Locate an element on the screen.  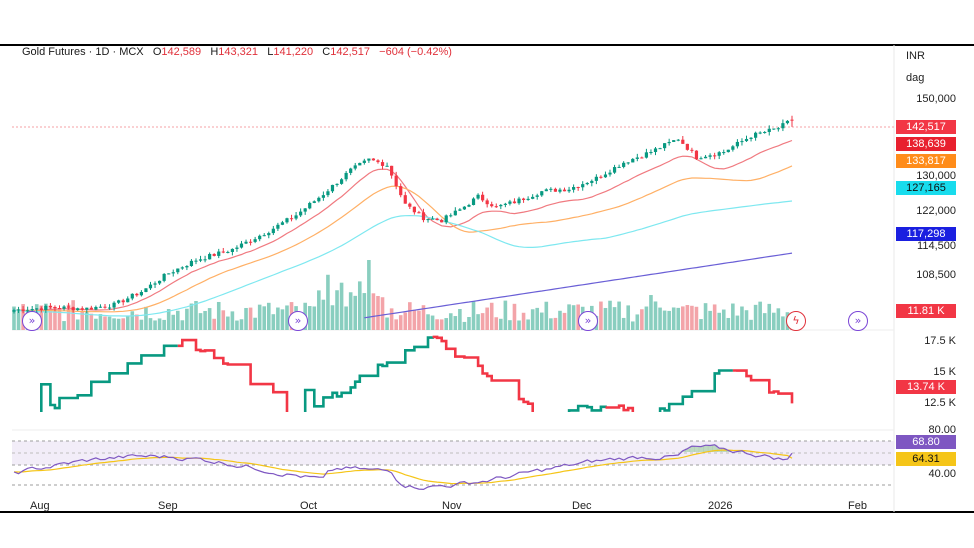
time-label-dec: Dec is located at coordinates (582, 506).